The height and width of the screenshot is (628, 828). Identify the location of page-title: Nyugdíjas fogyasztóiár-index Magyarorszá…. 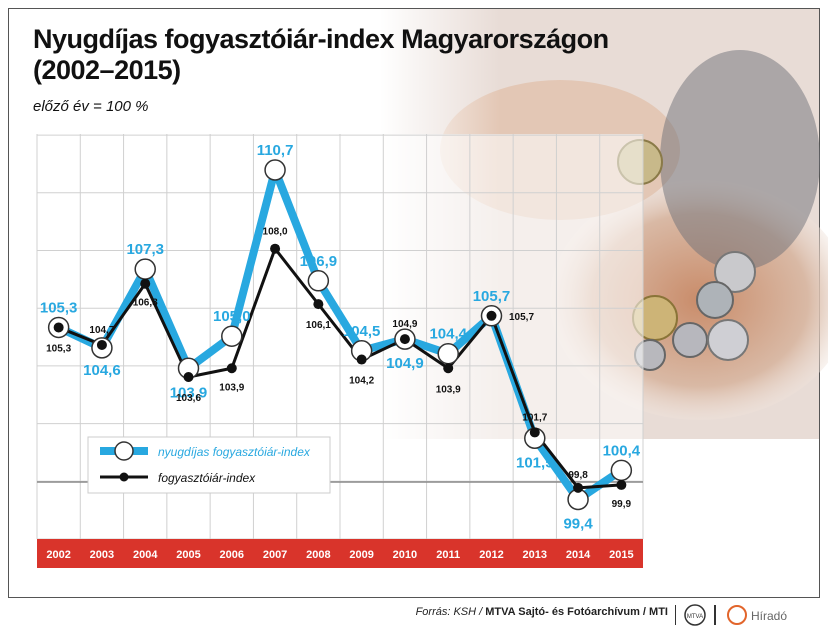
(333, 55).